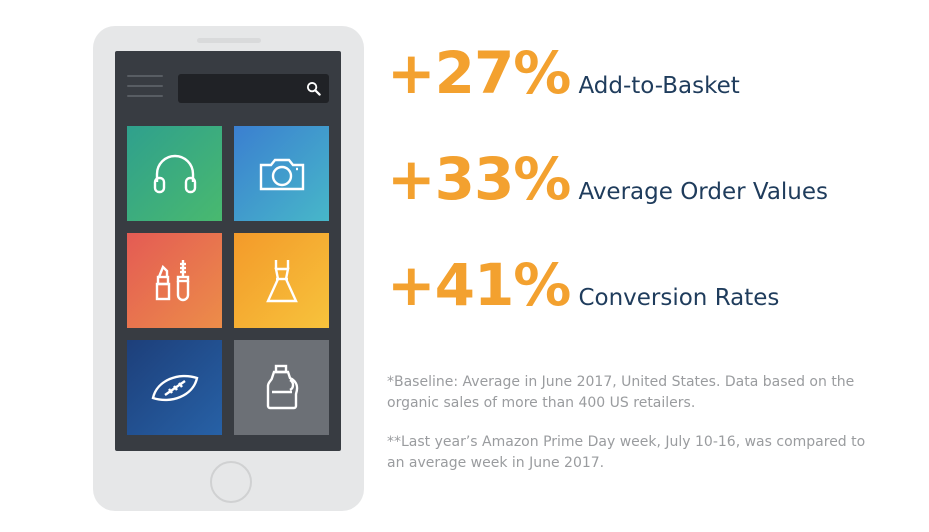 This screenshot has height=532, width=929. I want to click on category-tile-sports, so click(174, 387).